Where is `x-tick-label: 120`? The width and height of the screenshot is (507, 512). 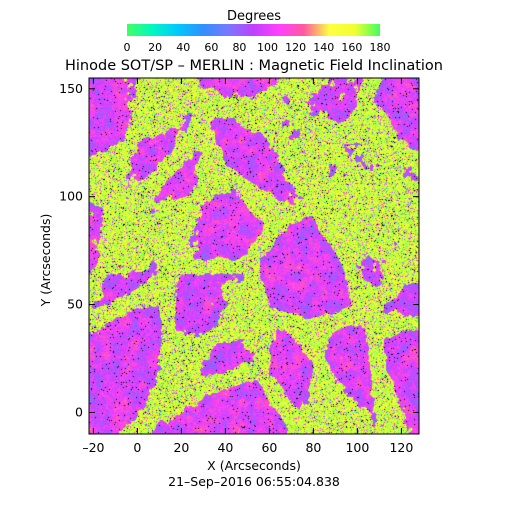 x-tick-label: 120 is located at coordinates (401, 447).